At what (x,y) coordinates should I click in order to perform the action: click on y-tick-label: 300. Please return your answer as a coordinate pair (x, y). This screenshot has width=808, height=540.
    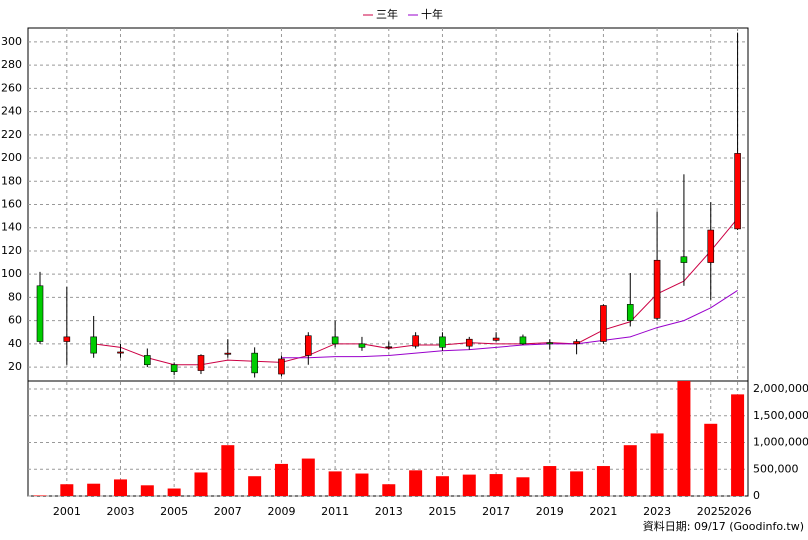
    Looking at the image, I should click on (11, 41).